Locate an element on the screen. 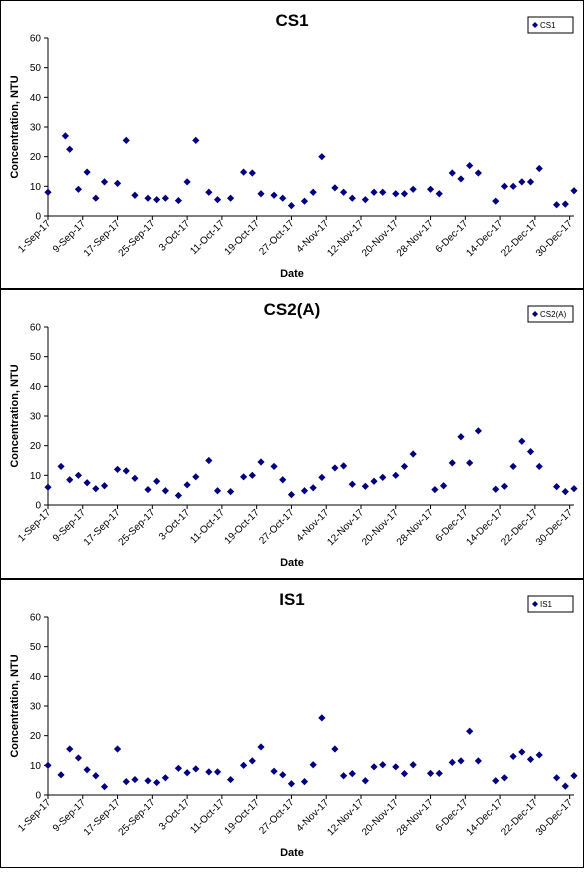  legend-marker is located at coordinates (535, 604).